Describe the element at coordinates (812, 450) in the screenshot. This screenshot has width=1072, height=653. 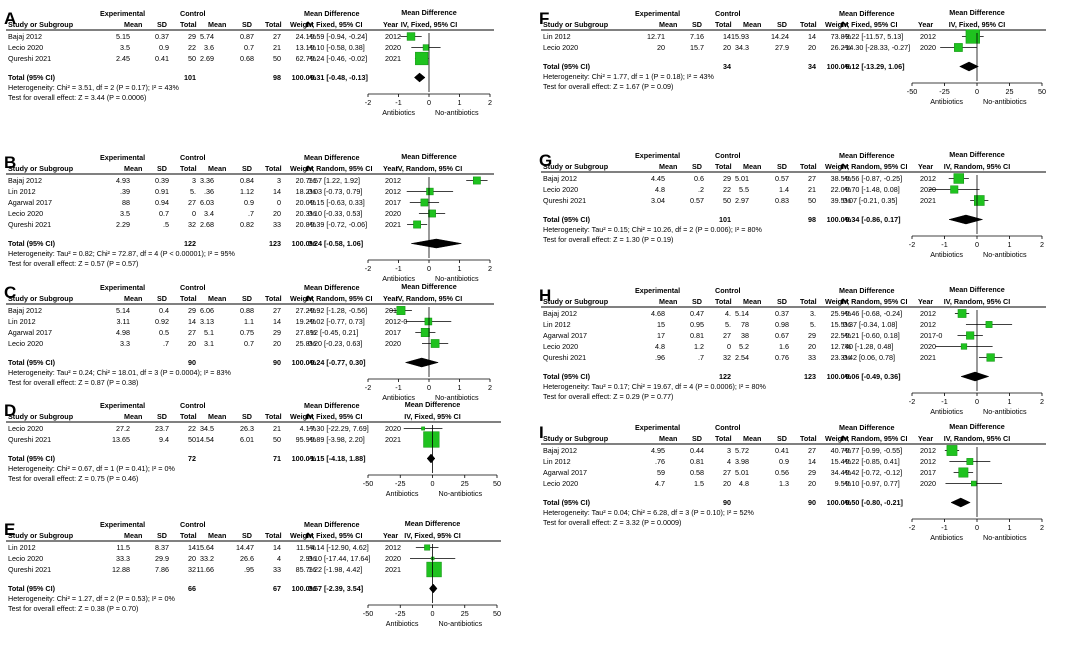
I see `ctl-total: 27` at that location.